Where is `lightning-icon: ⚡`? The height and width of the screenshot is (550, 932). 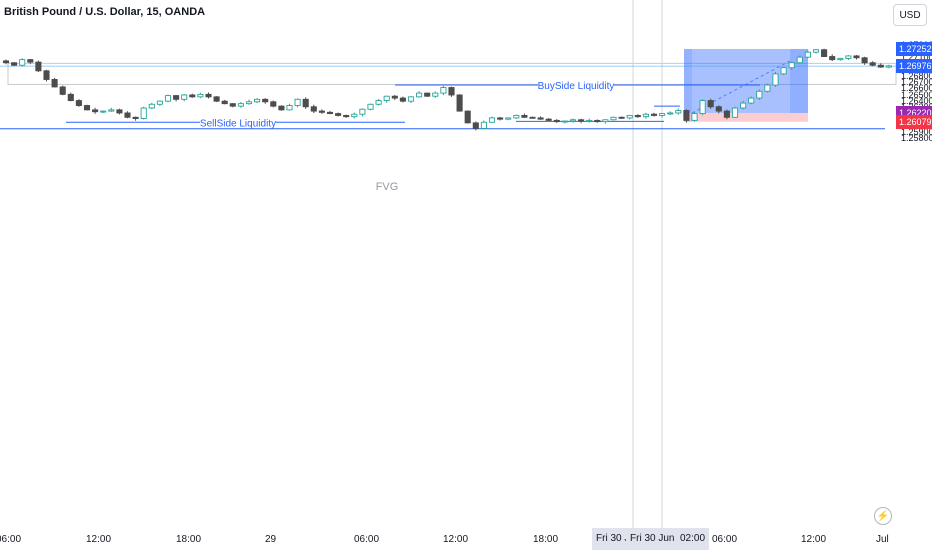
lightning-icon: ⚡ is located at coordinates (883, 516).